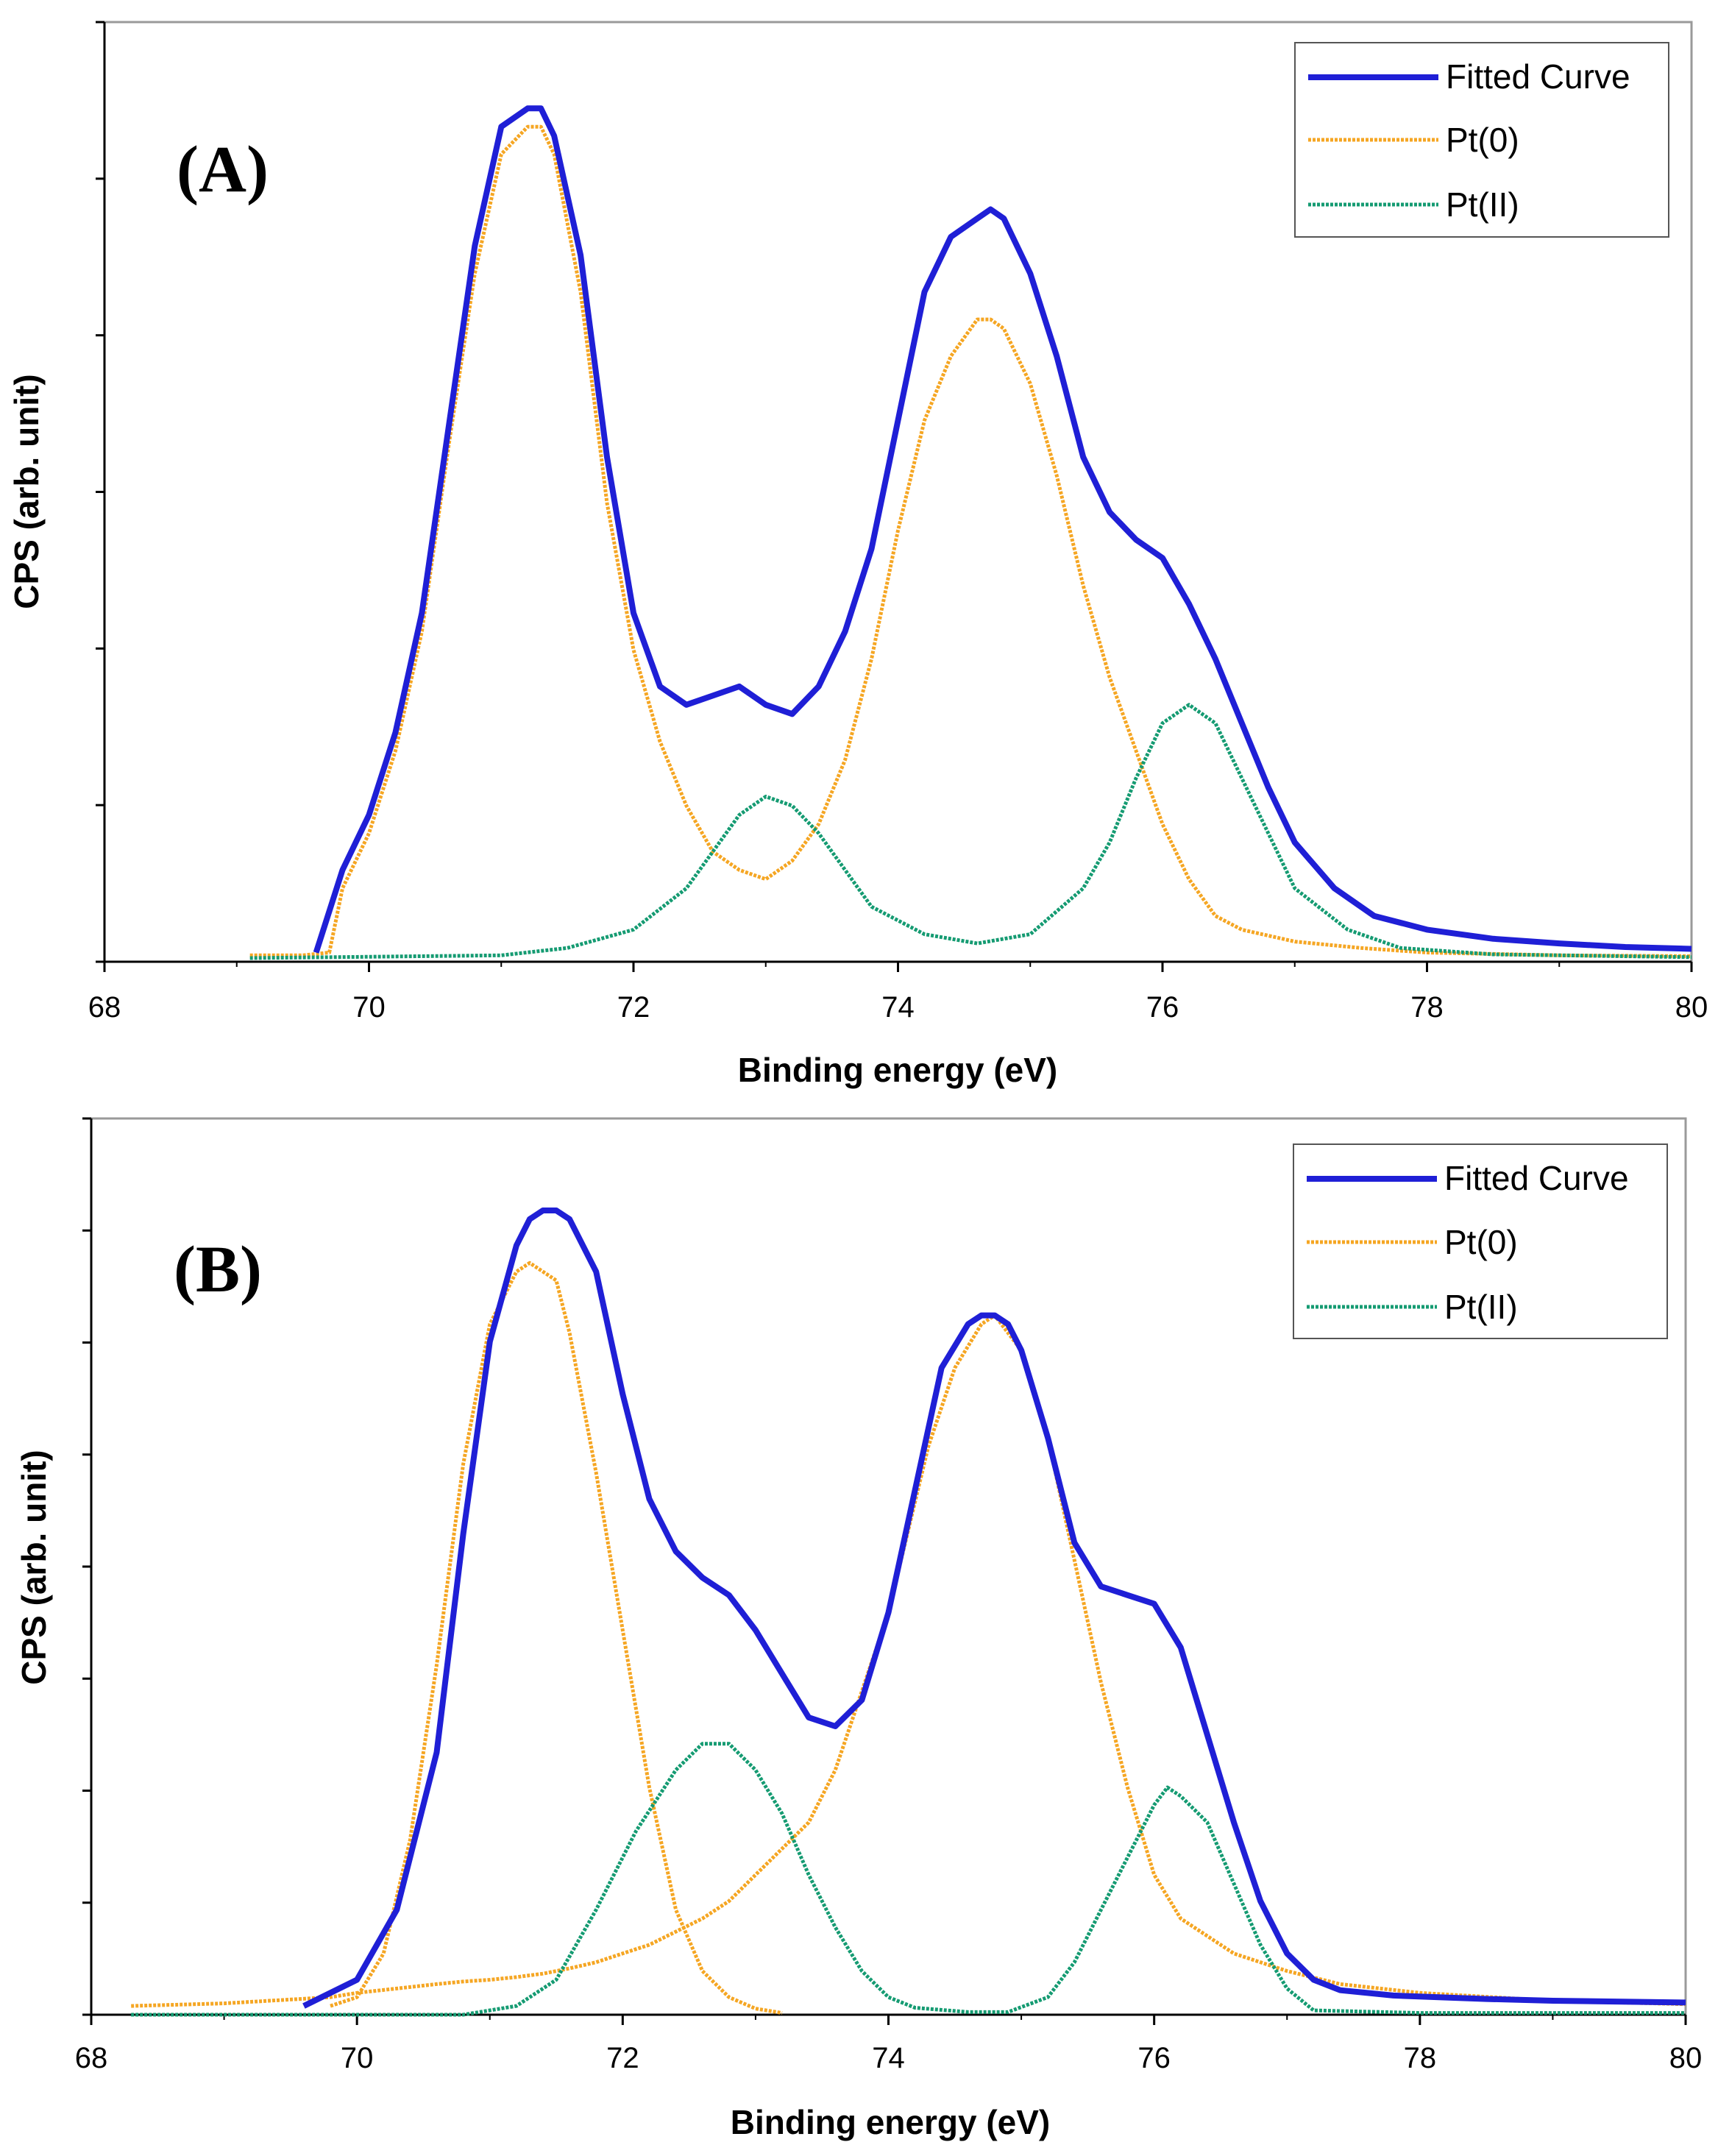  What do you see at coordinates (888, 2058) in the screenshot?
I see `panel-b-x-tick-label: 74` at bounding box center [888, 2058].